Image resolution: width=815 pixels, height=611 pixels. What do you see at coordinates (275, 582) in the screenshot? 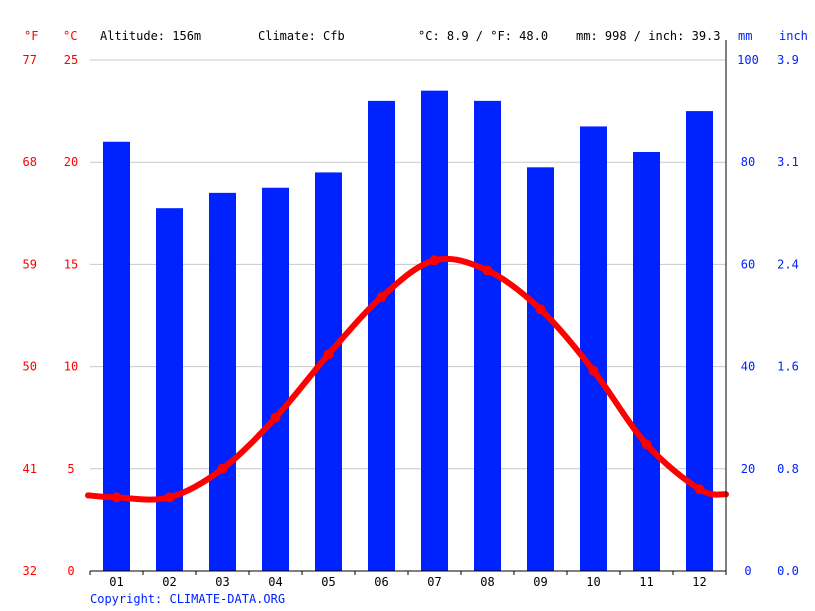
I see `month-label-04: 04` at bounding box center [275, 582].